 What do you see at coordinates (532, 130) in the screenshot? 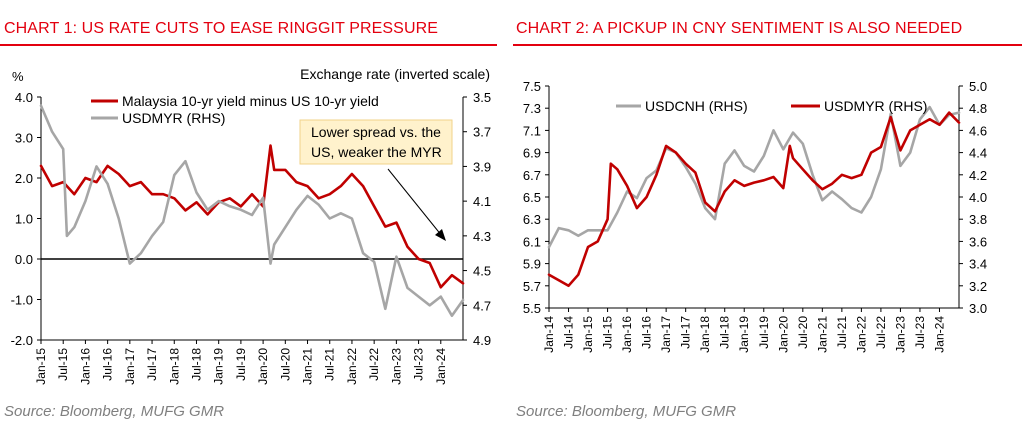
I see `y-left-tick-label: 7.1` at bounding box center [532, 130].